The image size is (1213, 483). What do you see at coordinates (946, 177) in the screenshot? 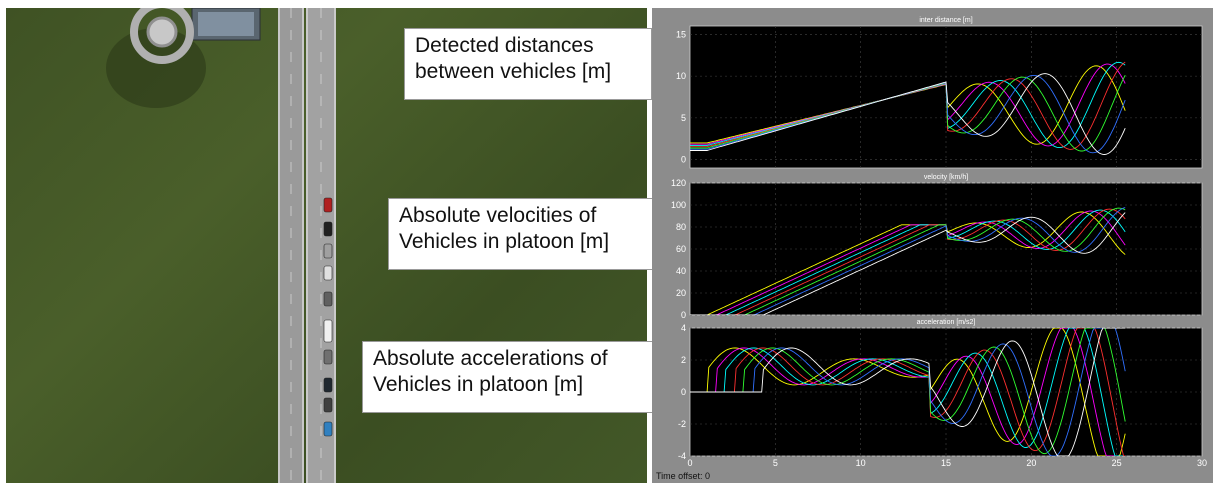
I see `plot-title: velocity [km/h]` at bounding box center [946, 177].